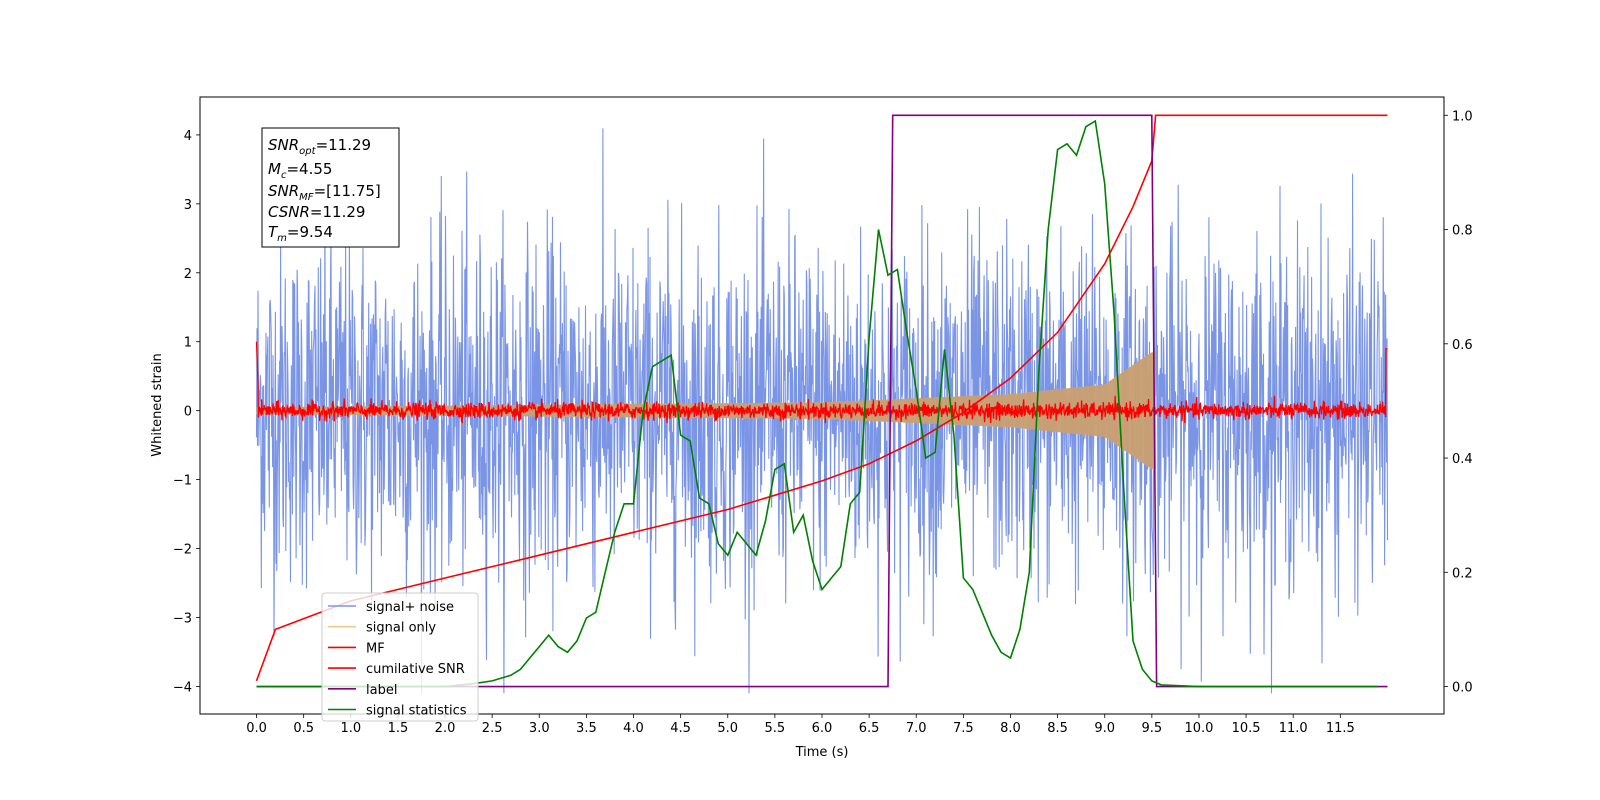 This screenshot has width=1600, height=800. Describe the element at coordinates (398, 728) in the screenshot. I see `x-tick-label: 1.5` at that location.